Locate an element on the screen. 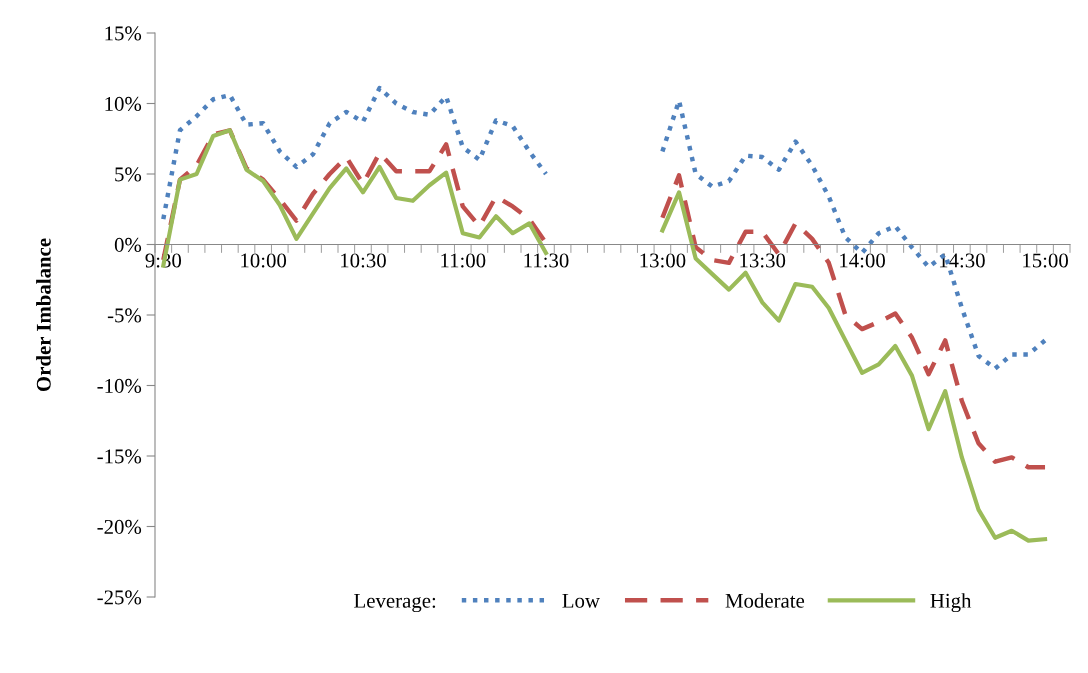 Image resolution: width=1088 pixels, height=673 pixels. x-tick-label: 13:00 is located at coordinates (663, 260).